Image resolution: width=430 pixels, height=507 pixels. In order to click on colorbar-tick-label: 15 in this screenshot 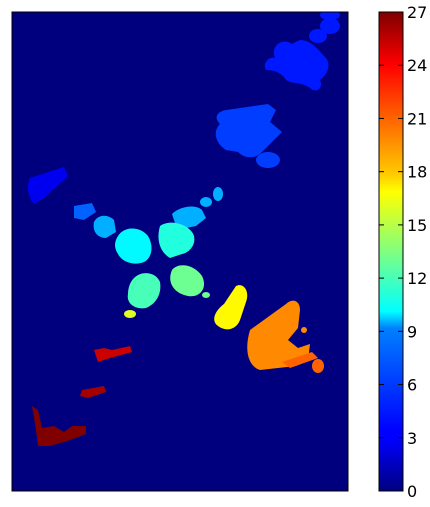, I will do `click(417, 225)`.